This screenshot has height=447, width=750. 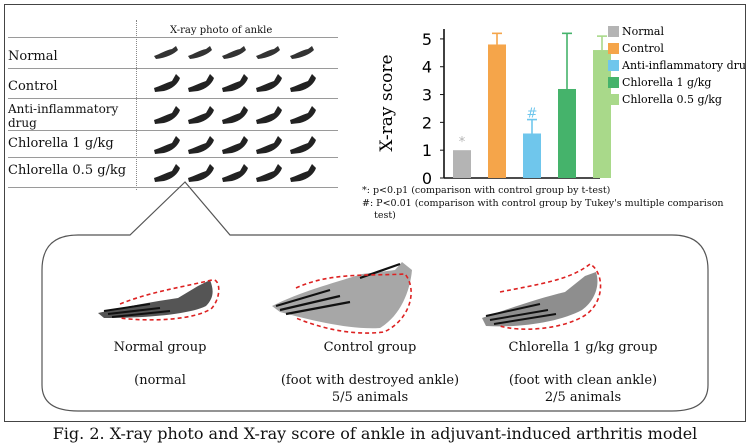 What do you see at coordinates (342, 298) in the screenshot?
I see `xray-detail-control` at bounding box center [342, 298].